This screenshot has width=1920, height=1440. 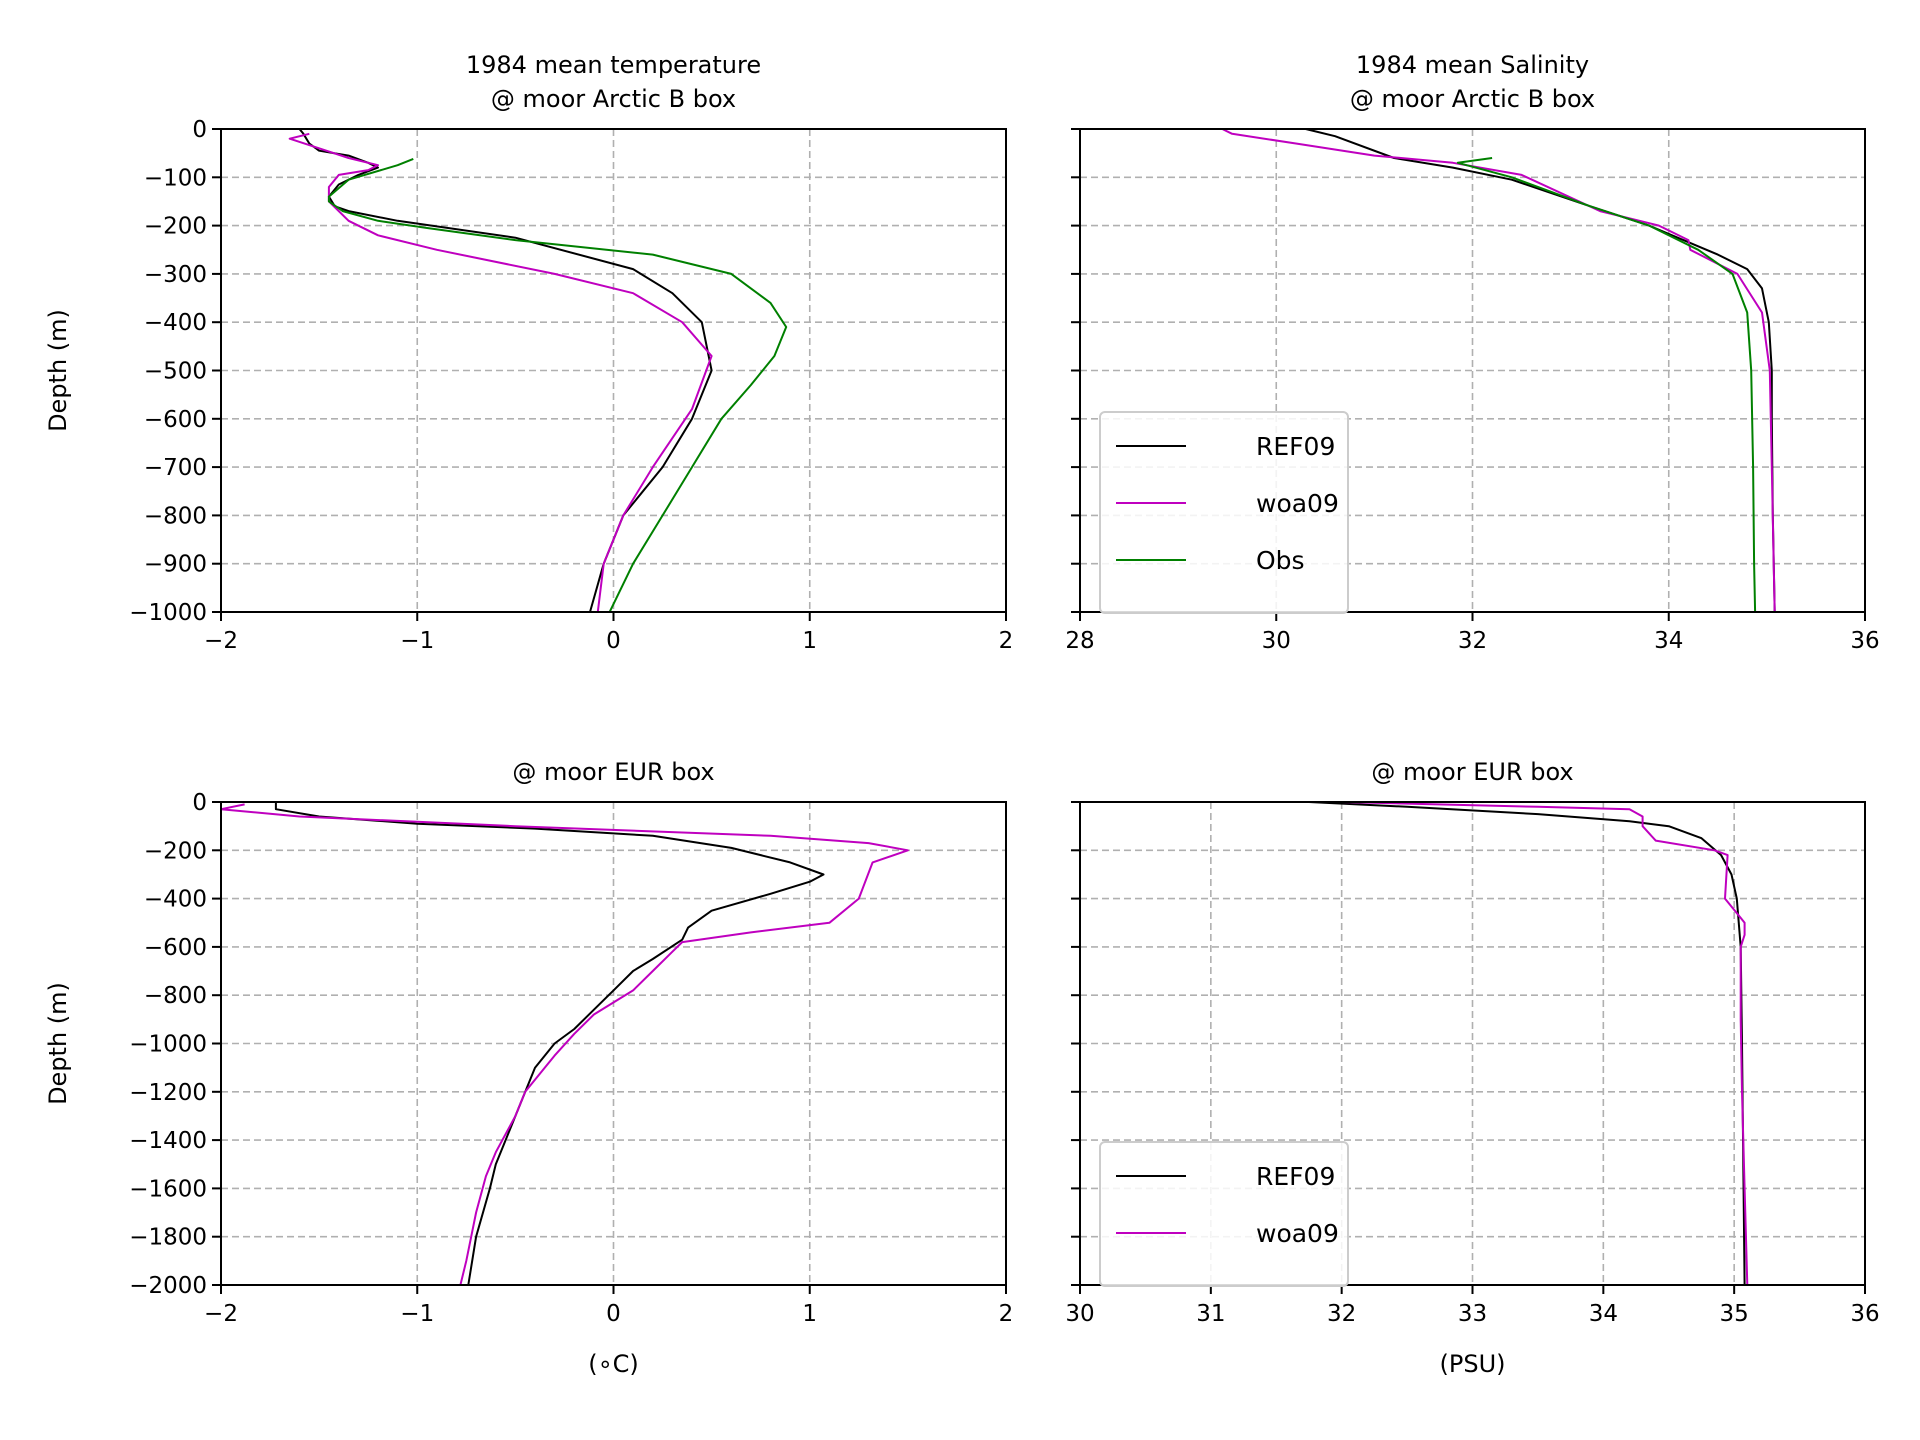 What do you see at coordinates (175, 178) in the screenshot?
I see `y-tick-label: −100` at bounding box center [175, 178].